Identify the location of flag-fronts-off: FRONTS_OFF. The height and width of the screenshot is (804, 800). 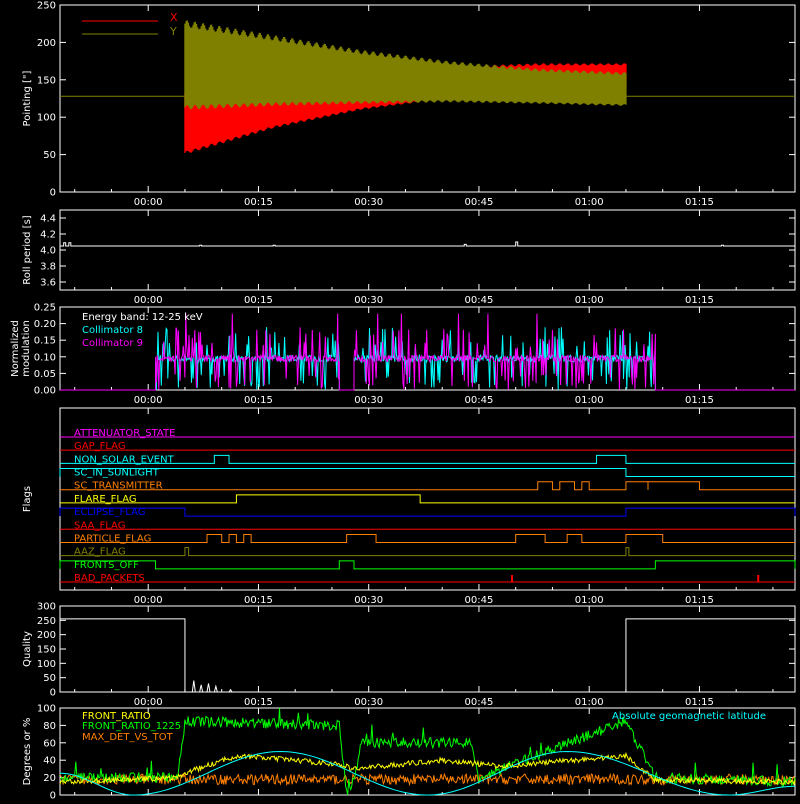
(427, 565).